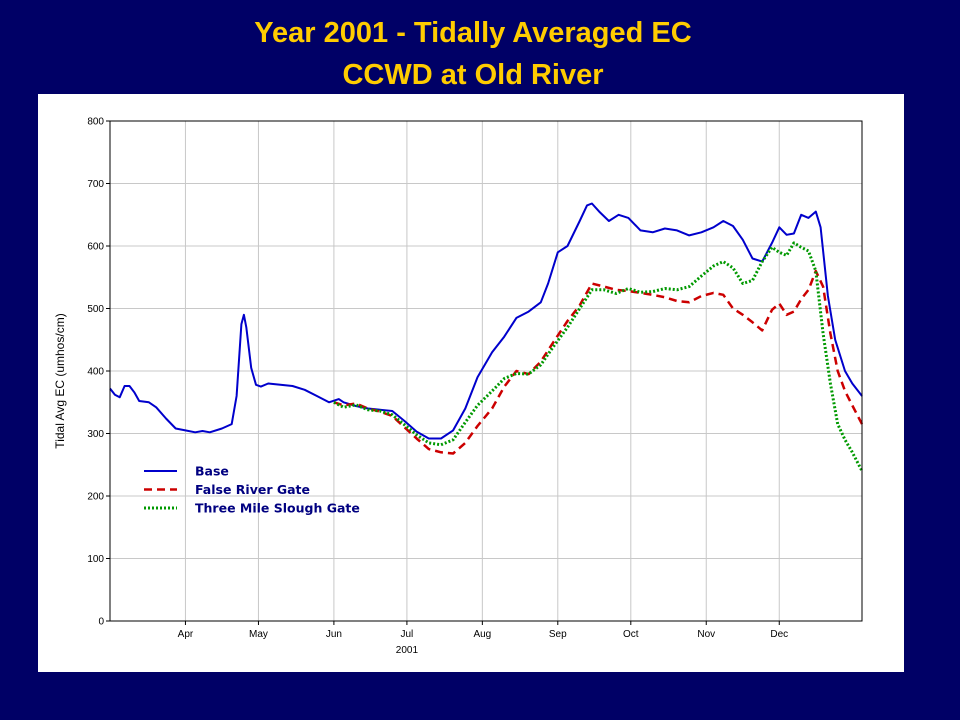  What do you see at coordinates (473, 75) in the screenshot?
I see `chart-title-line-2: CCWD at Old River` at bounding box center [473, 75].